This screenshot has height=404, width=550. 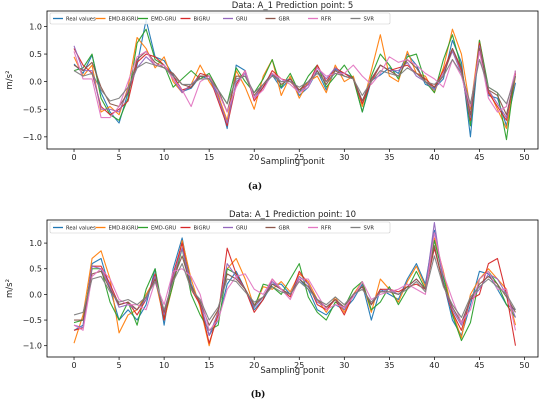 What do you see at coordinates (255, 186) in the screenshot?
I see `caption-a: (a)` at bounding box center [255, 186].